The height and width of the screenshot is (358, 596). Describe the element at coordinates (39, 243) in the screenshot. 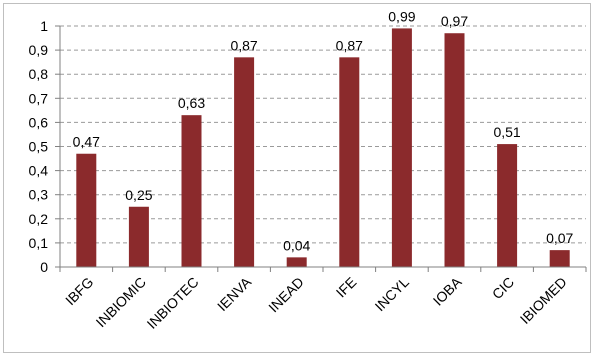

I see `y-tick-label: 0,1` at that location.